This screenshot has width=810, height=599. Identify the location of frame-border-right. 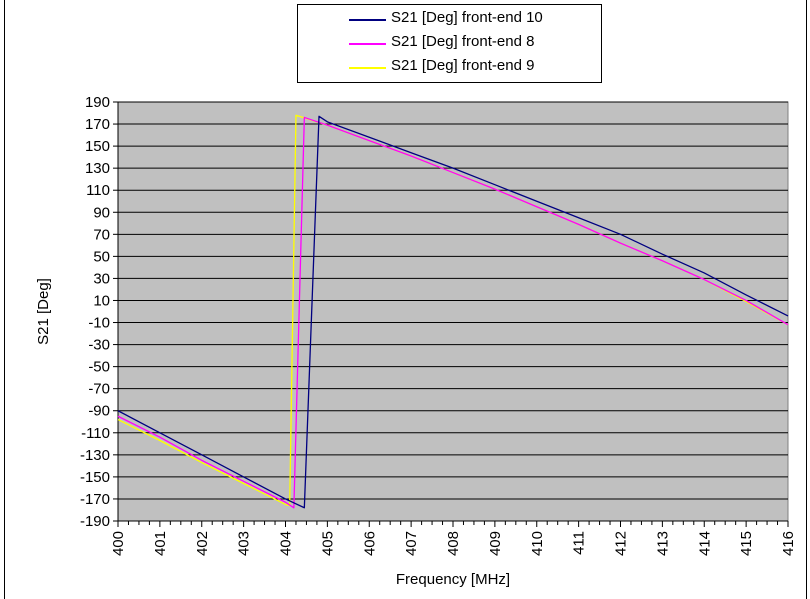
(806, 299).